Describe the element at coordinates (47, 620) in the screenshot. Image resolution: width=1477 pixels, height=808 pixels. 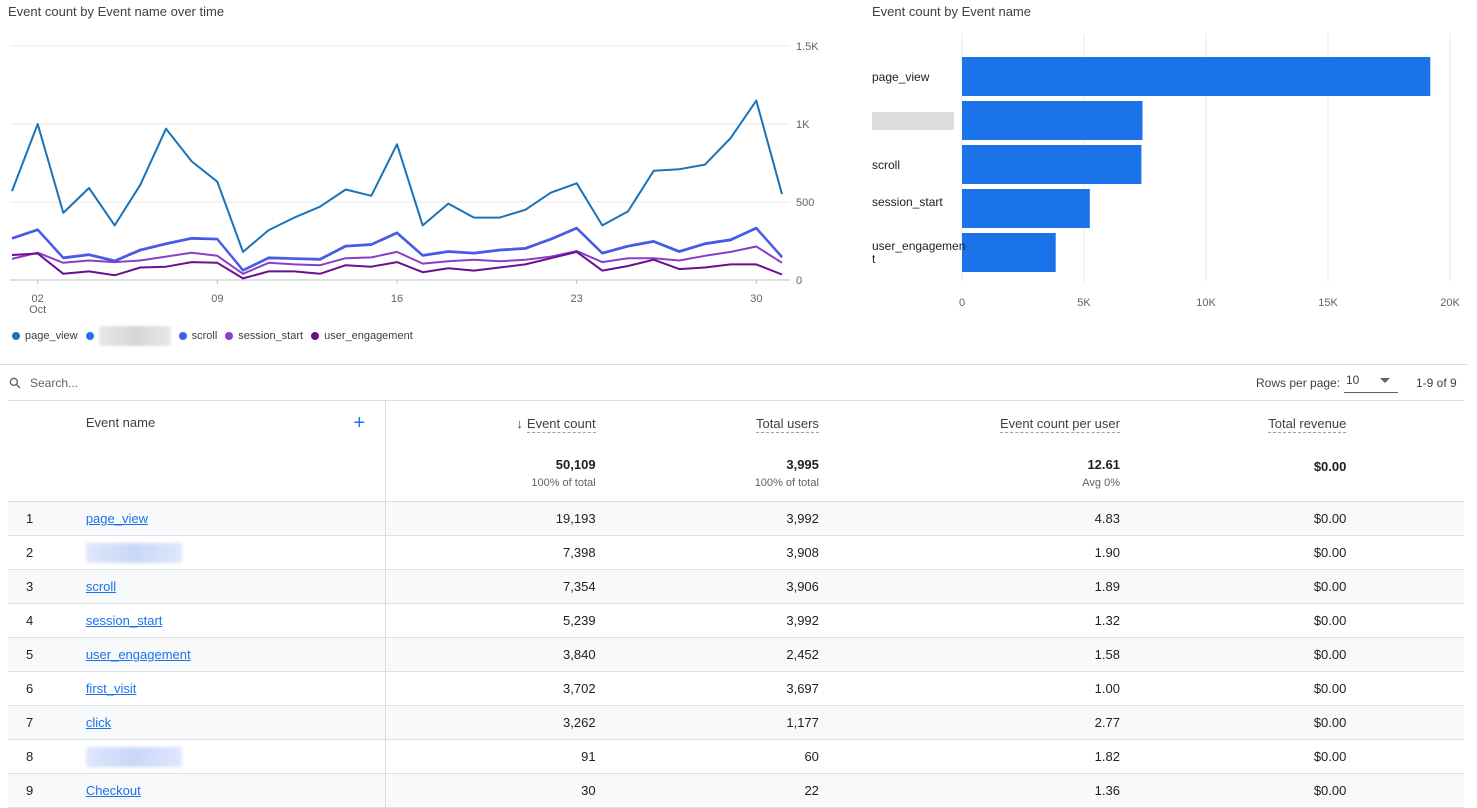
I see `row-index: 4` at that location.